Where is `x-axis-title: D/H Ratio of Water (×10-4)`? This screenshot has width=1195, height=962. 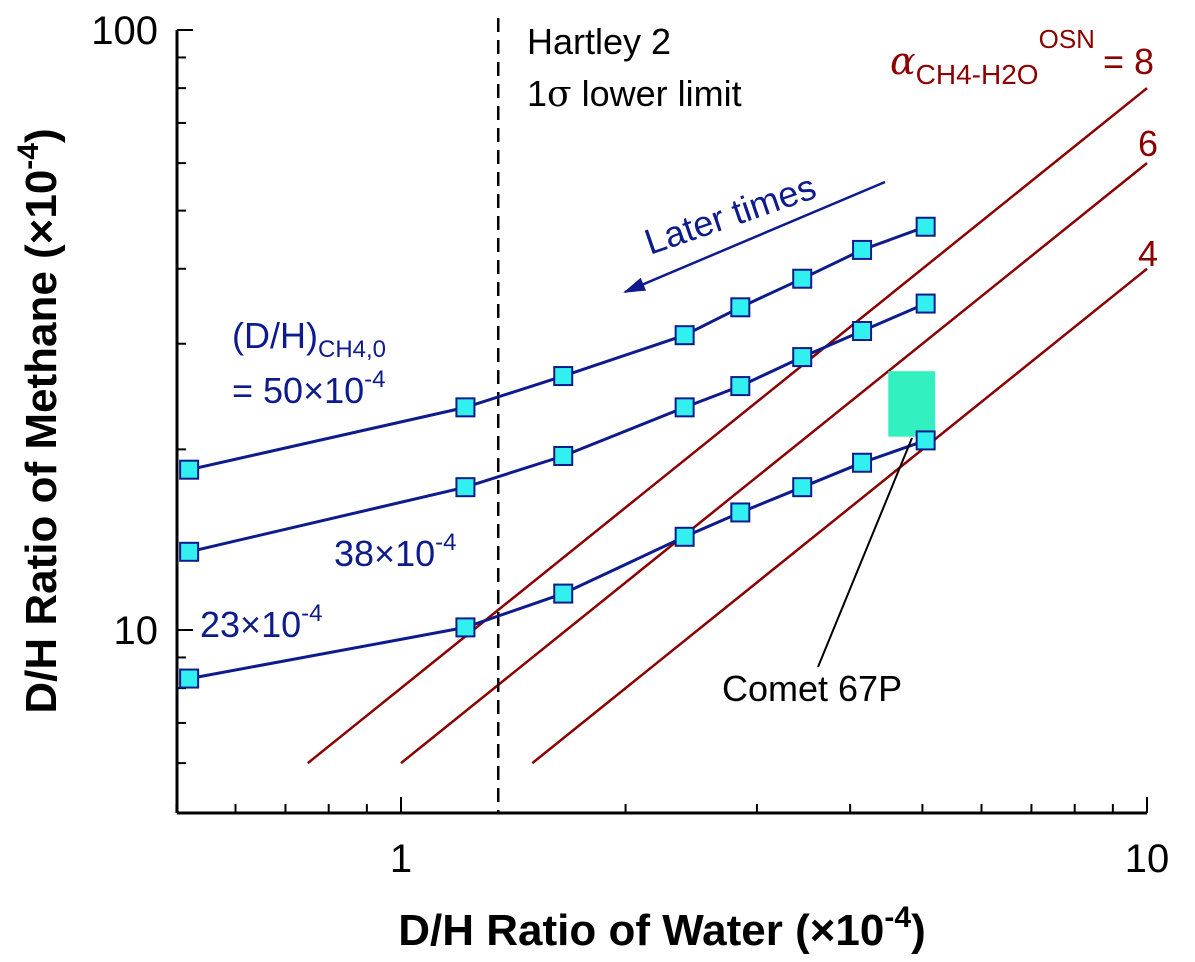 x-axis-title: D/H Ratio of Water (×10-4) is located at coordinates (661, 928).